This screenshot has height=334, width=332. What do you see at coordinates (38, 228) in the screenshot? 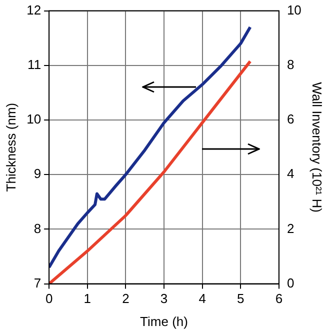
I see `y-tick-label: 8` at bounding box center [38, 228].